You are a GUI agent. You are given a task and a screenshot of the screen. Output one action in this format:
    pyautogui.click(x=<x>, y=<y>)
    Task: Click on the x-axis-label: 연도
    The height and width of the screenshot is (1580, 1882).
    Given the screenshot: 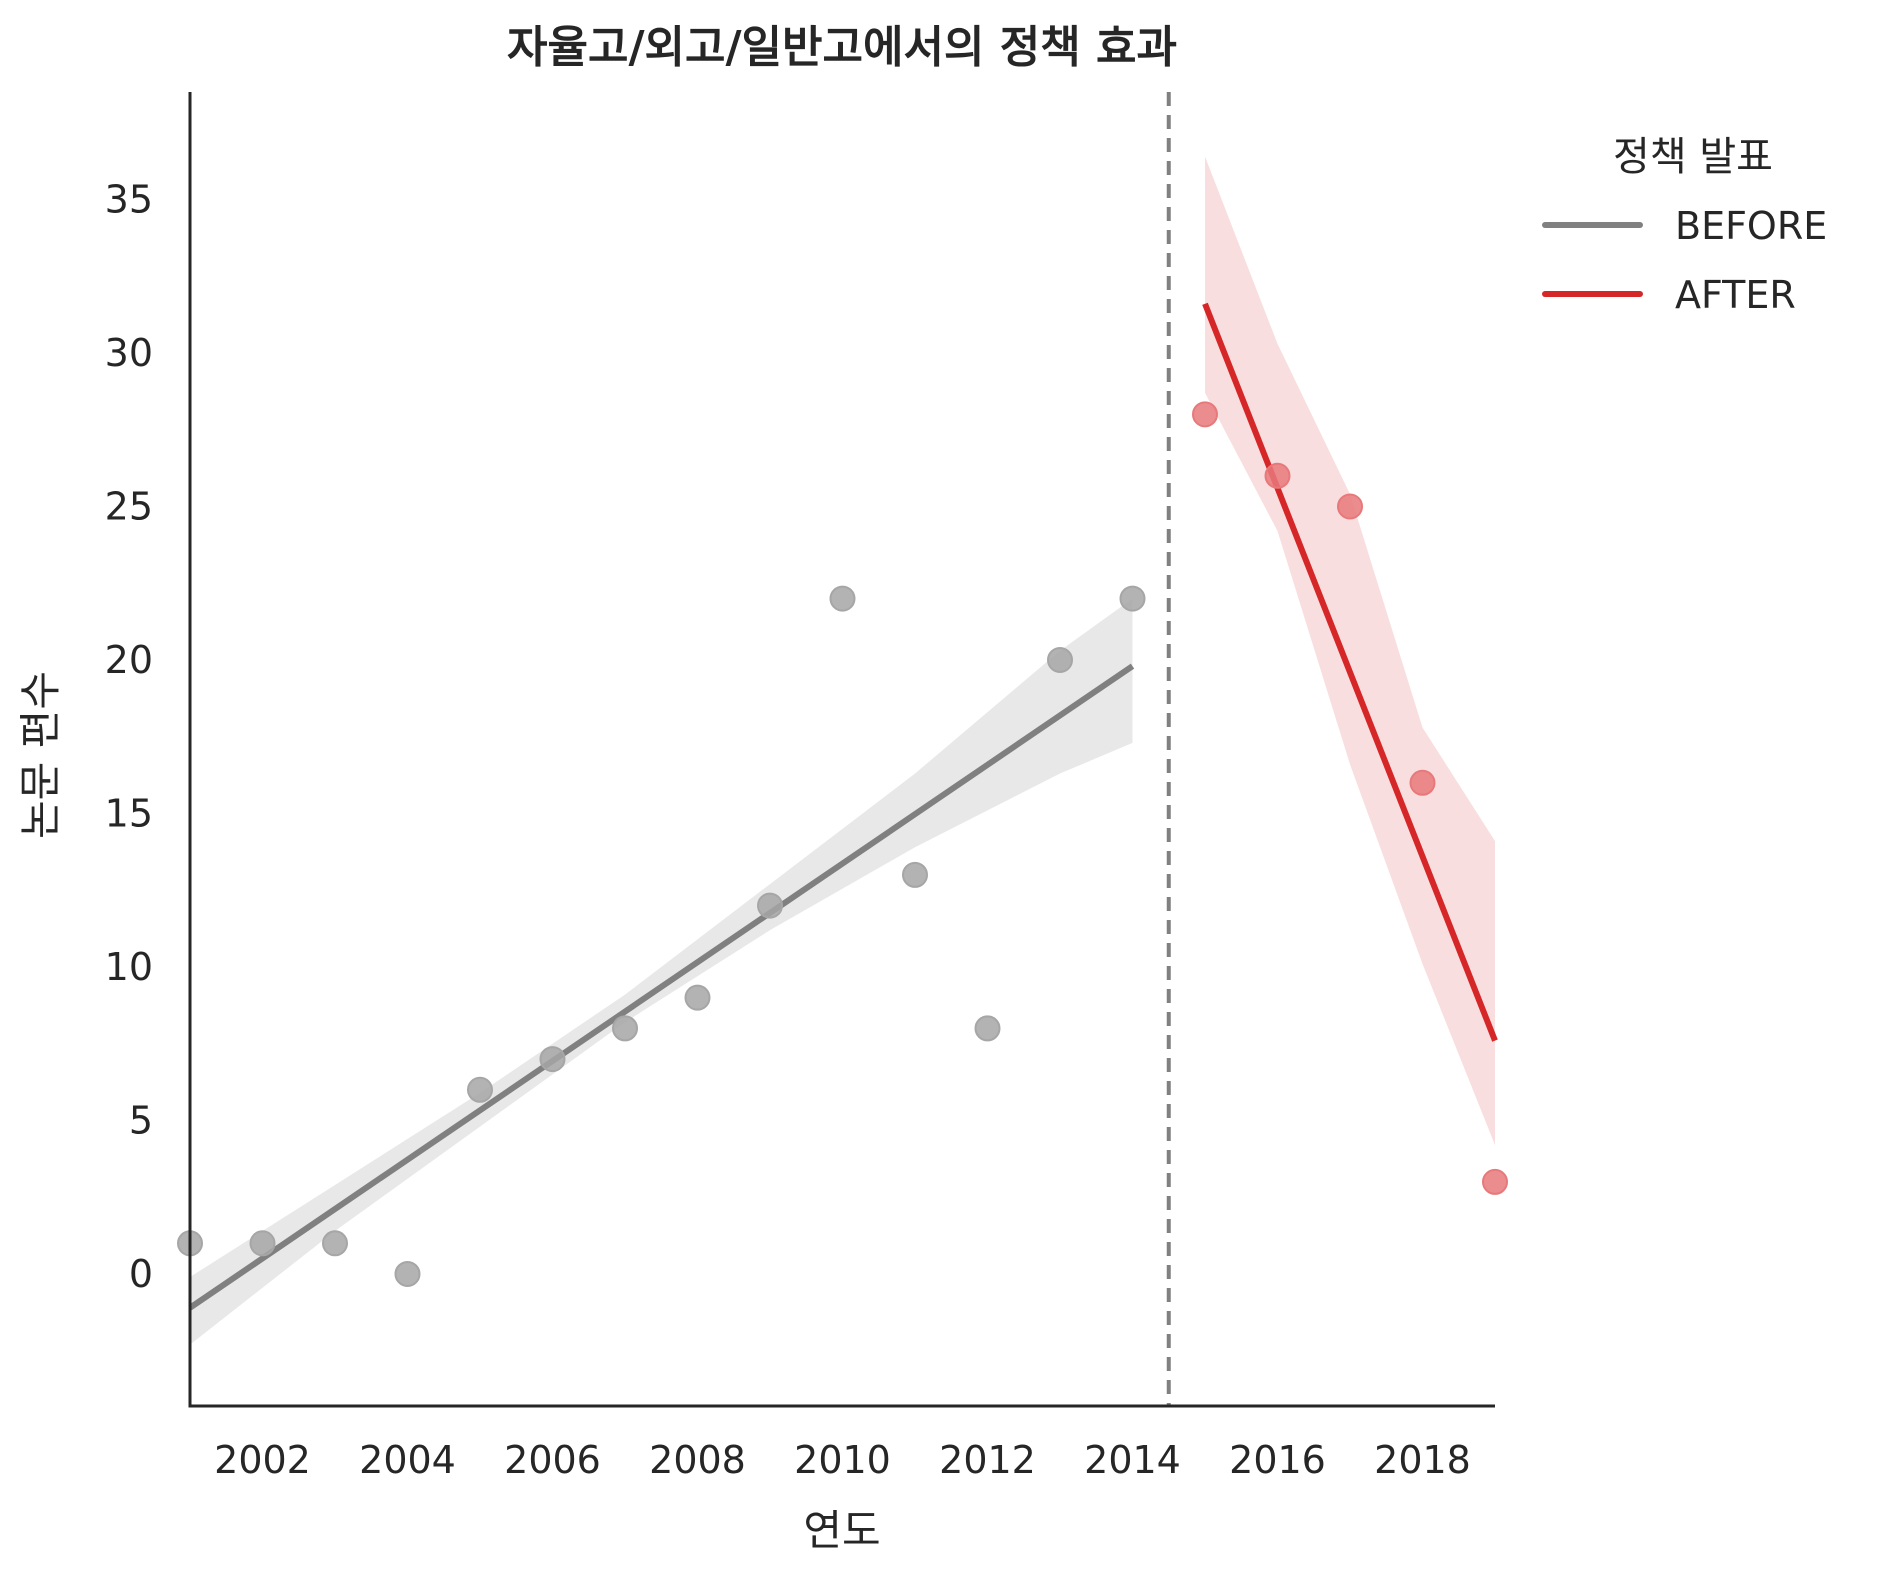 What is the action you would take?
    pyautogui.click(x=841, y=1530)
    